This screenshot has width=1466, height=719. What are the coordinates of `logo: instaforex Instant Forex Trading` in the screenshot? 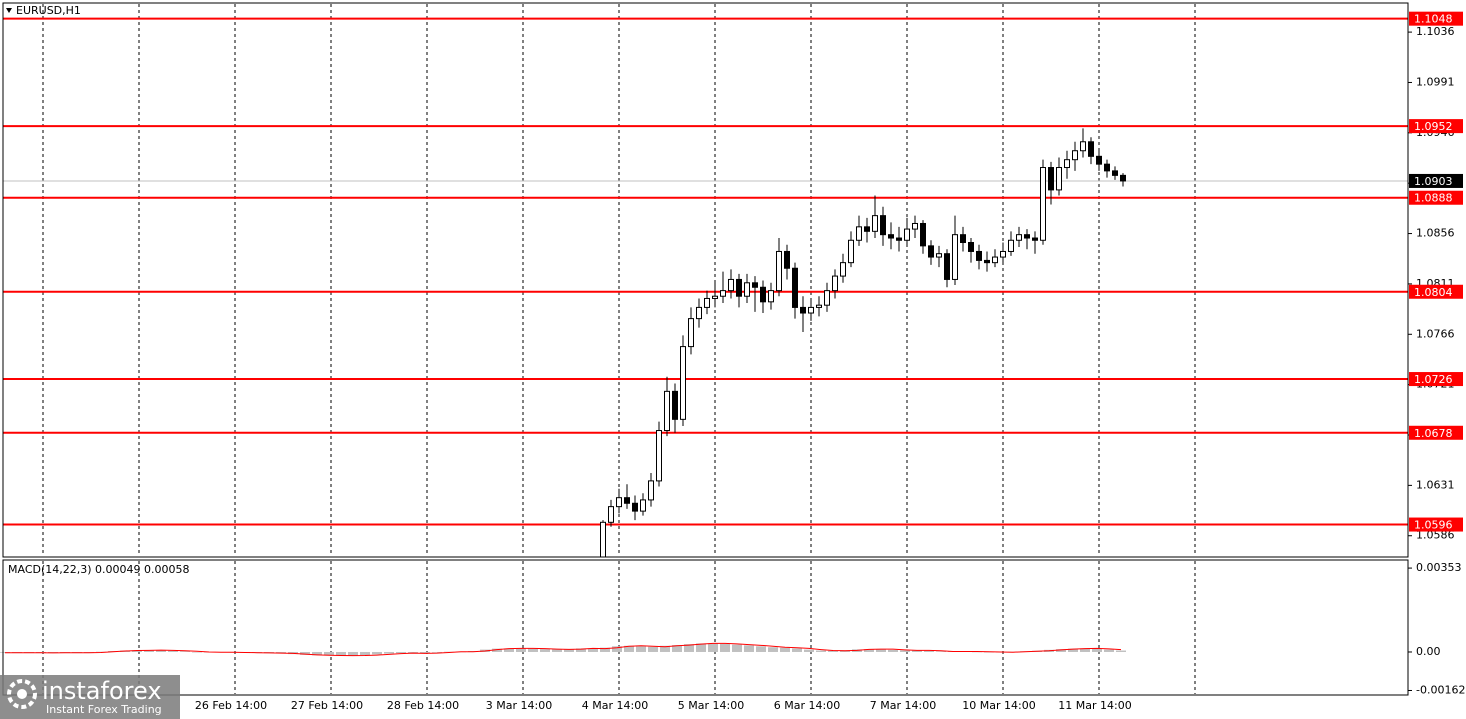 It's located at (90, 697).